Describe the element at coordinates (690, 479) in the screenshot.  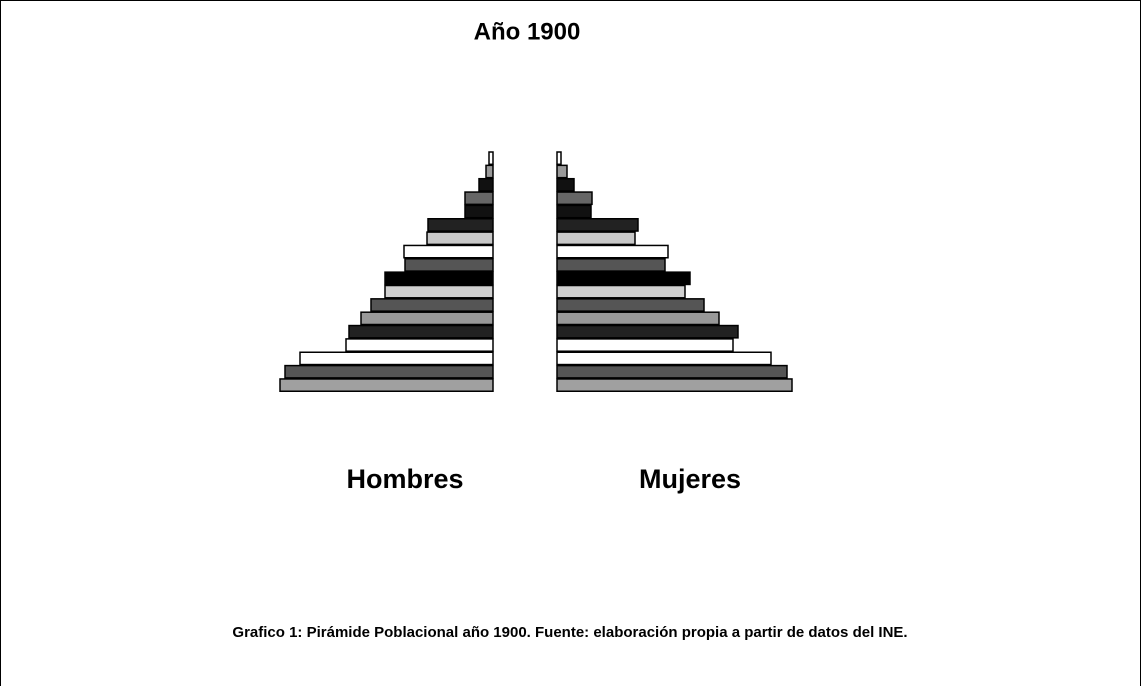
I see `series-label: Mujeres` at that location.